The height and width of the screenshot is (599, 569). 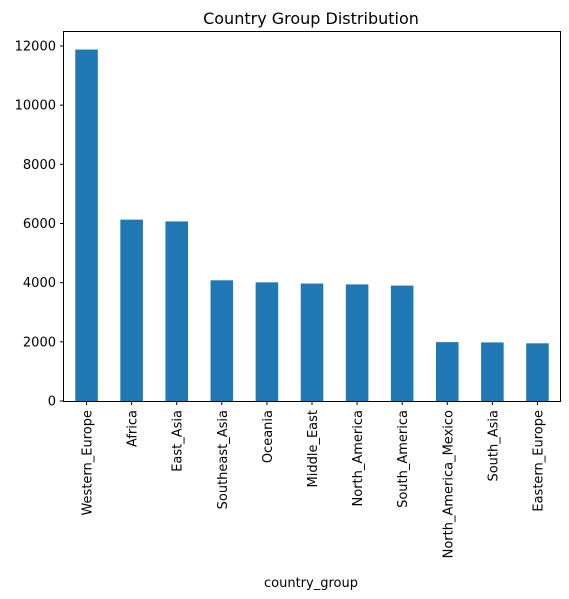 I want to click on x-axis-label: country_group, so click(x=311, y=583).